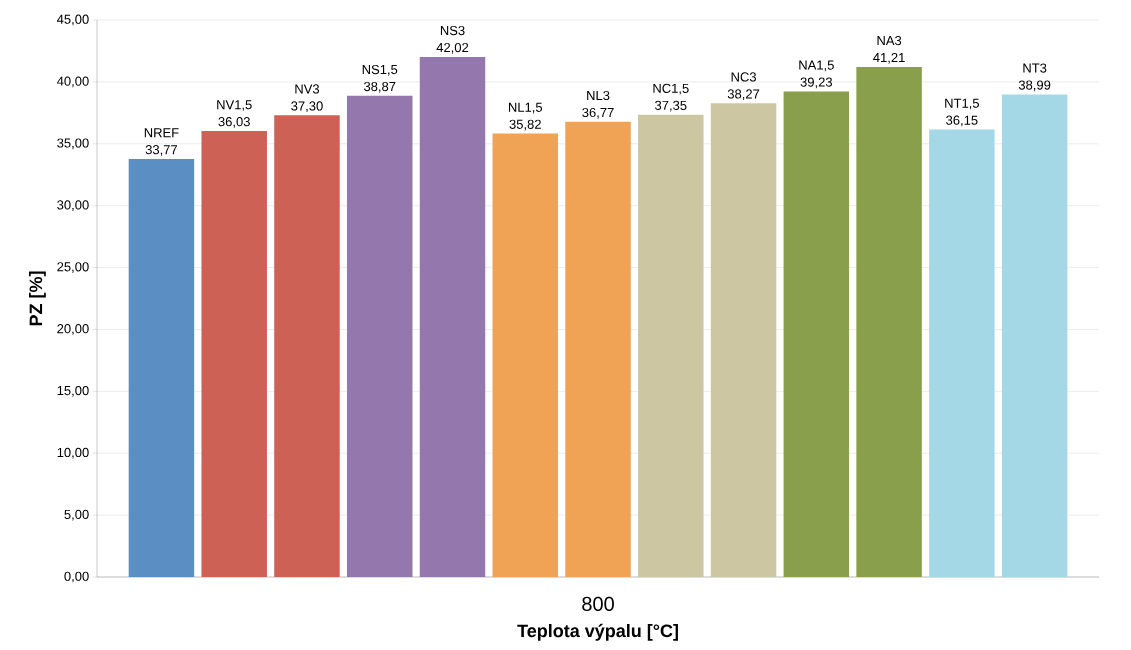  What do you see at coordinates (307, 89) in the screenshot?
I see `series-label: NV3` at bounding box center [307, 89].